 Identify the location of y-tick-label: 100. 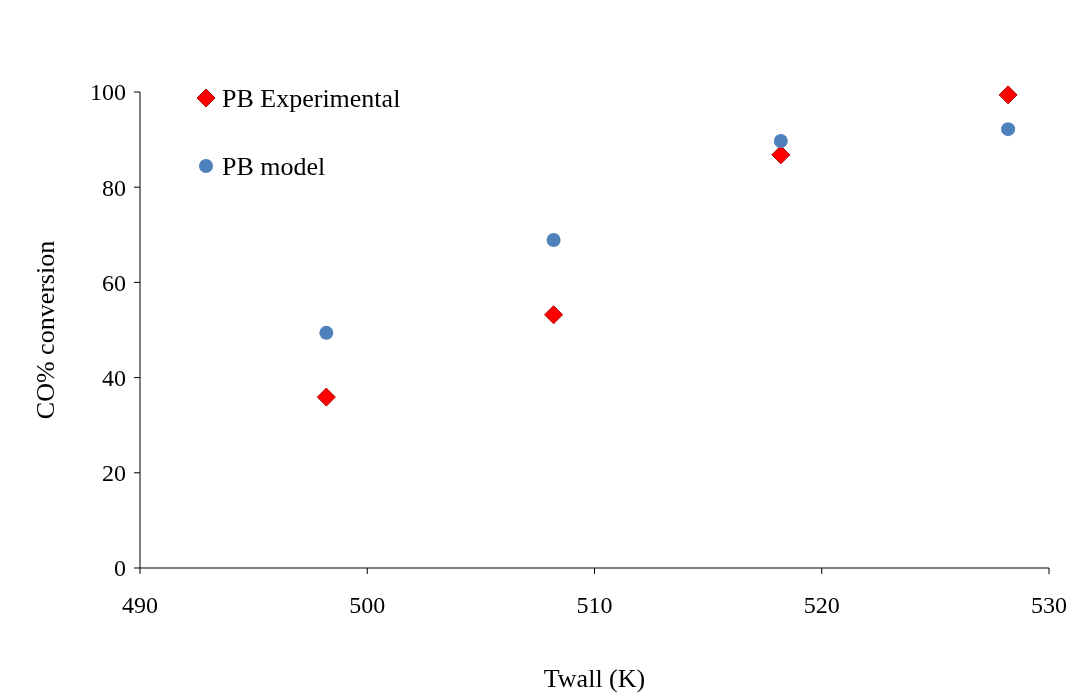
(108, 92).